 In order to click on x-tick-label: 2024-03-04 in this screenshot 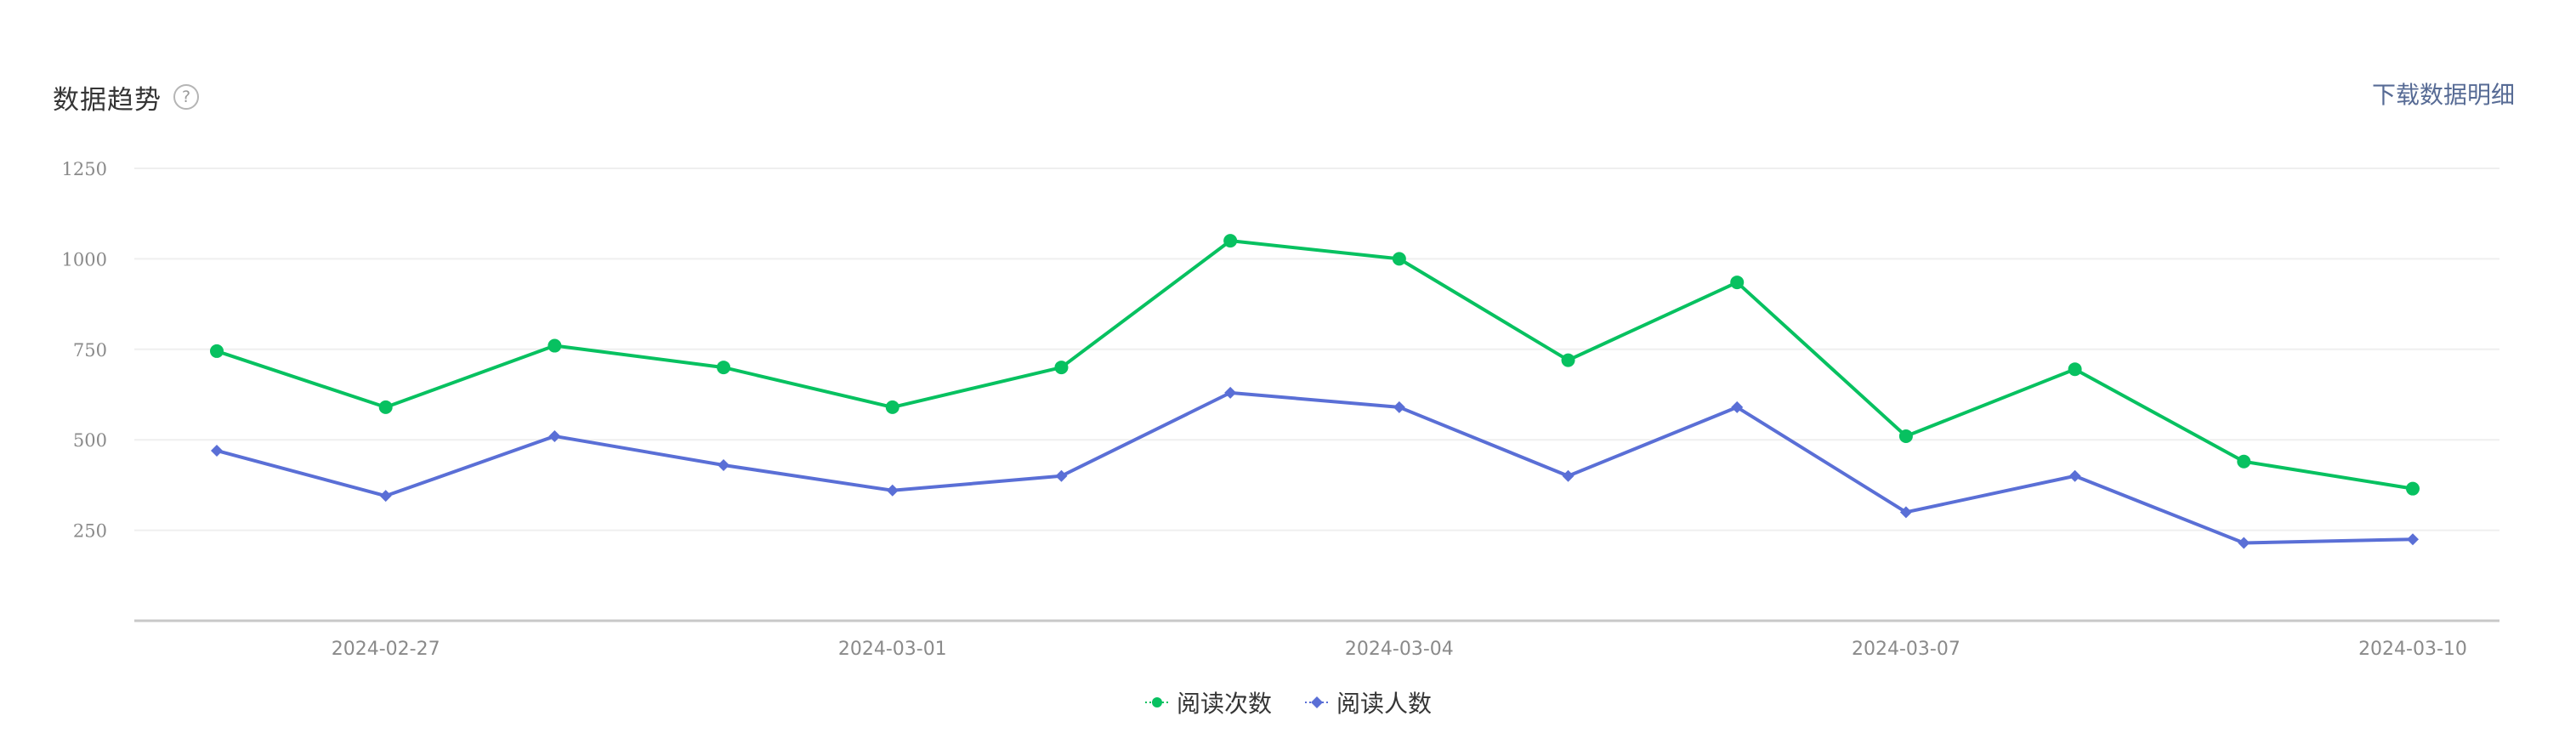, I will do `click(1400, 649)`.